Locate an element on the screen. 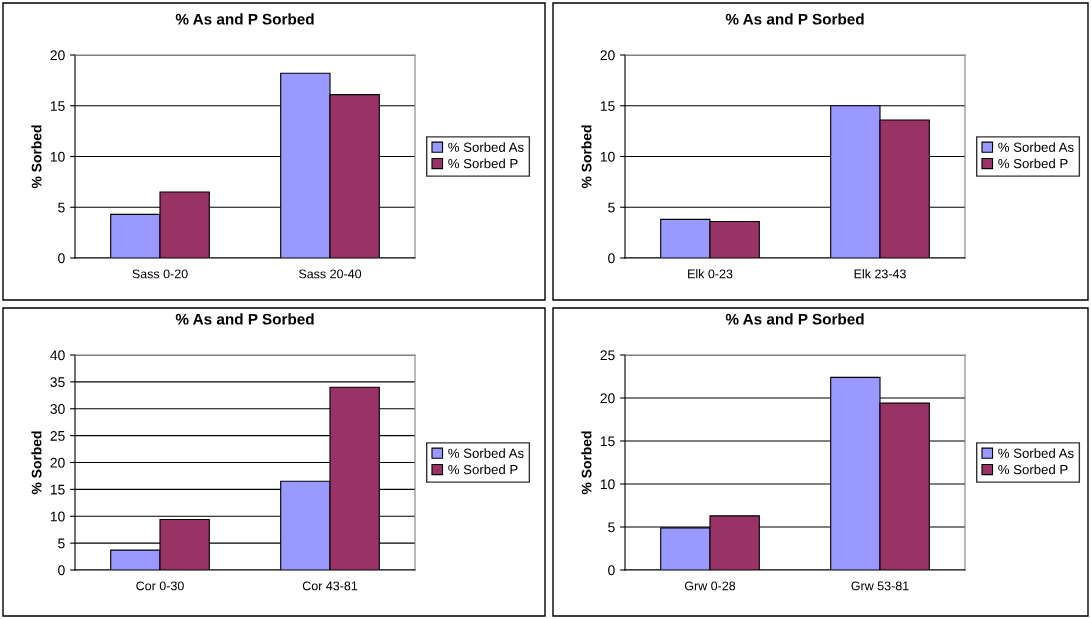  x-tick-label: Elk 0-23 is located at coordinates (710, 274).